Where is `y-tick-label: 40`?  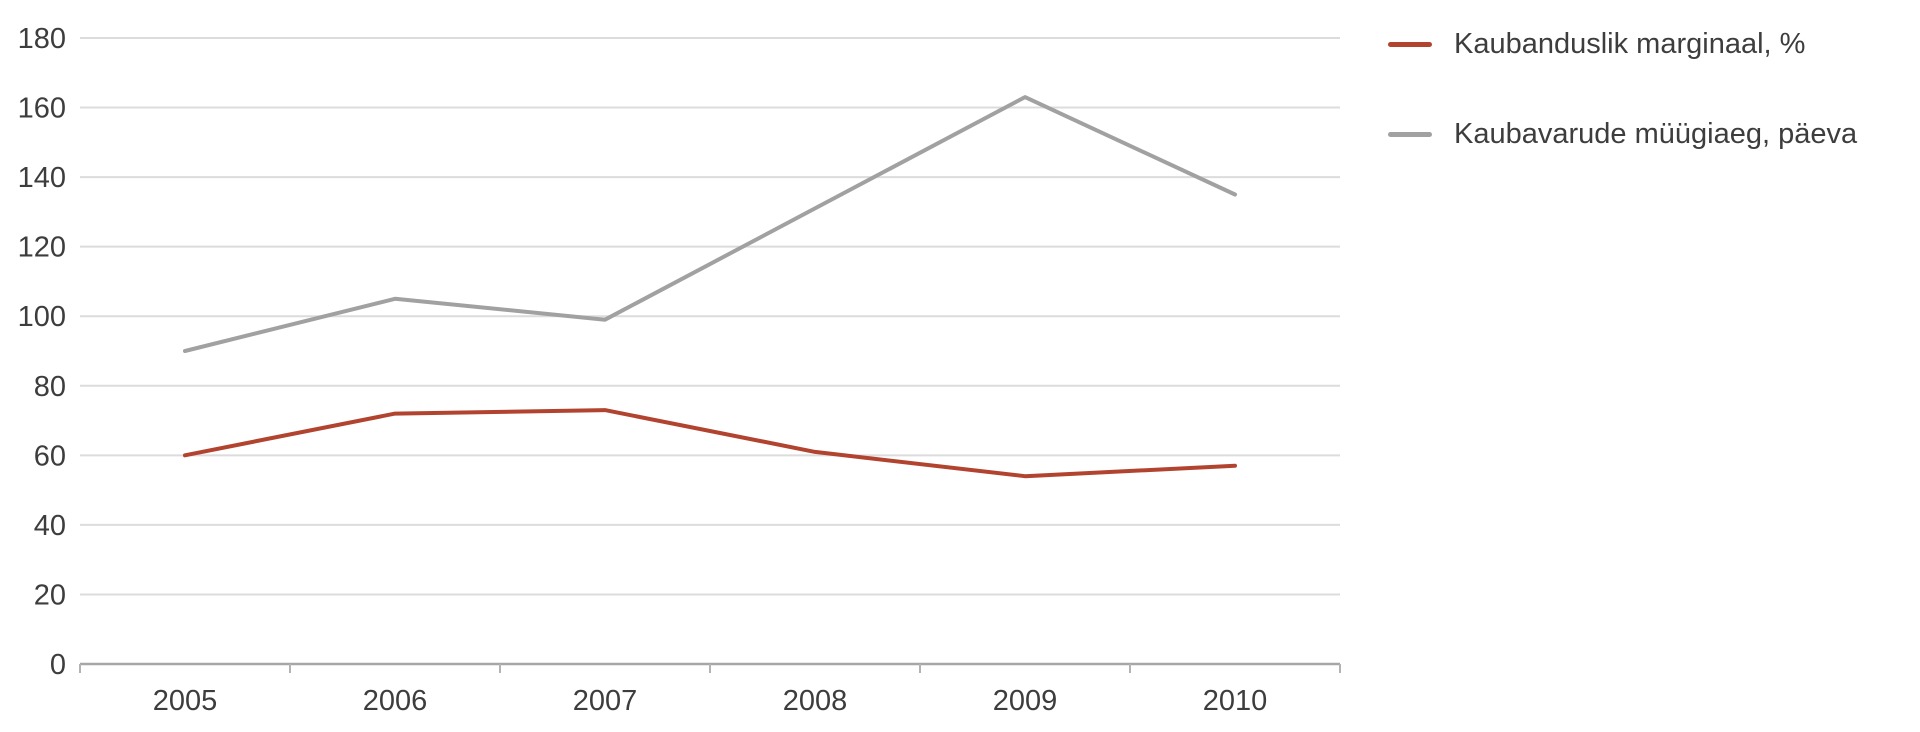
y-tick-label: 40 is located at coordinates (50, 526).